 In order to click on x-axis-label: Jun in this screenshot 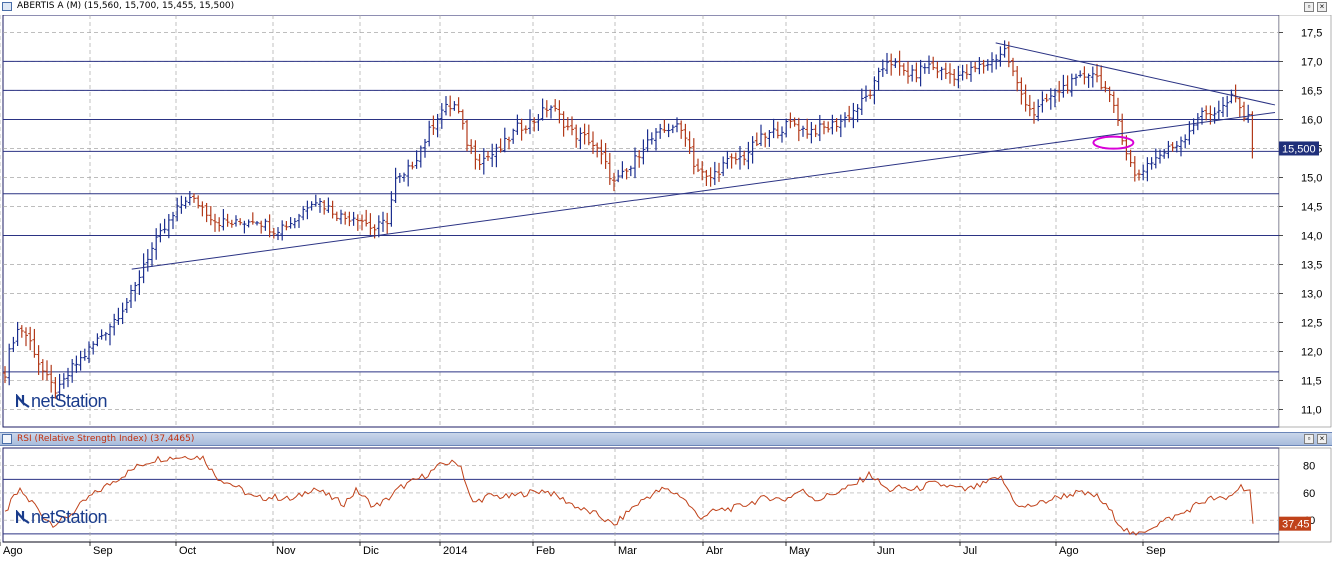, I will do `click(886, 551)`.